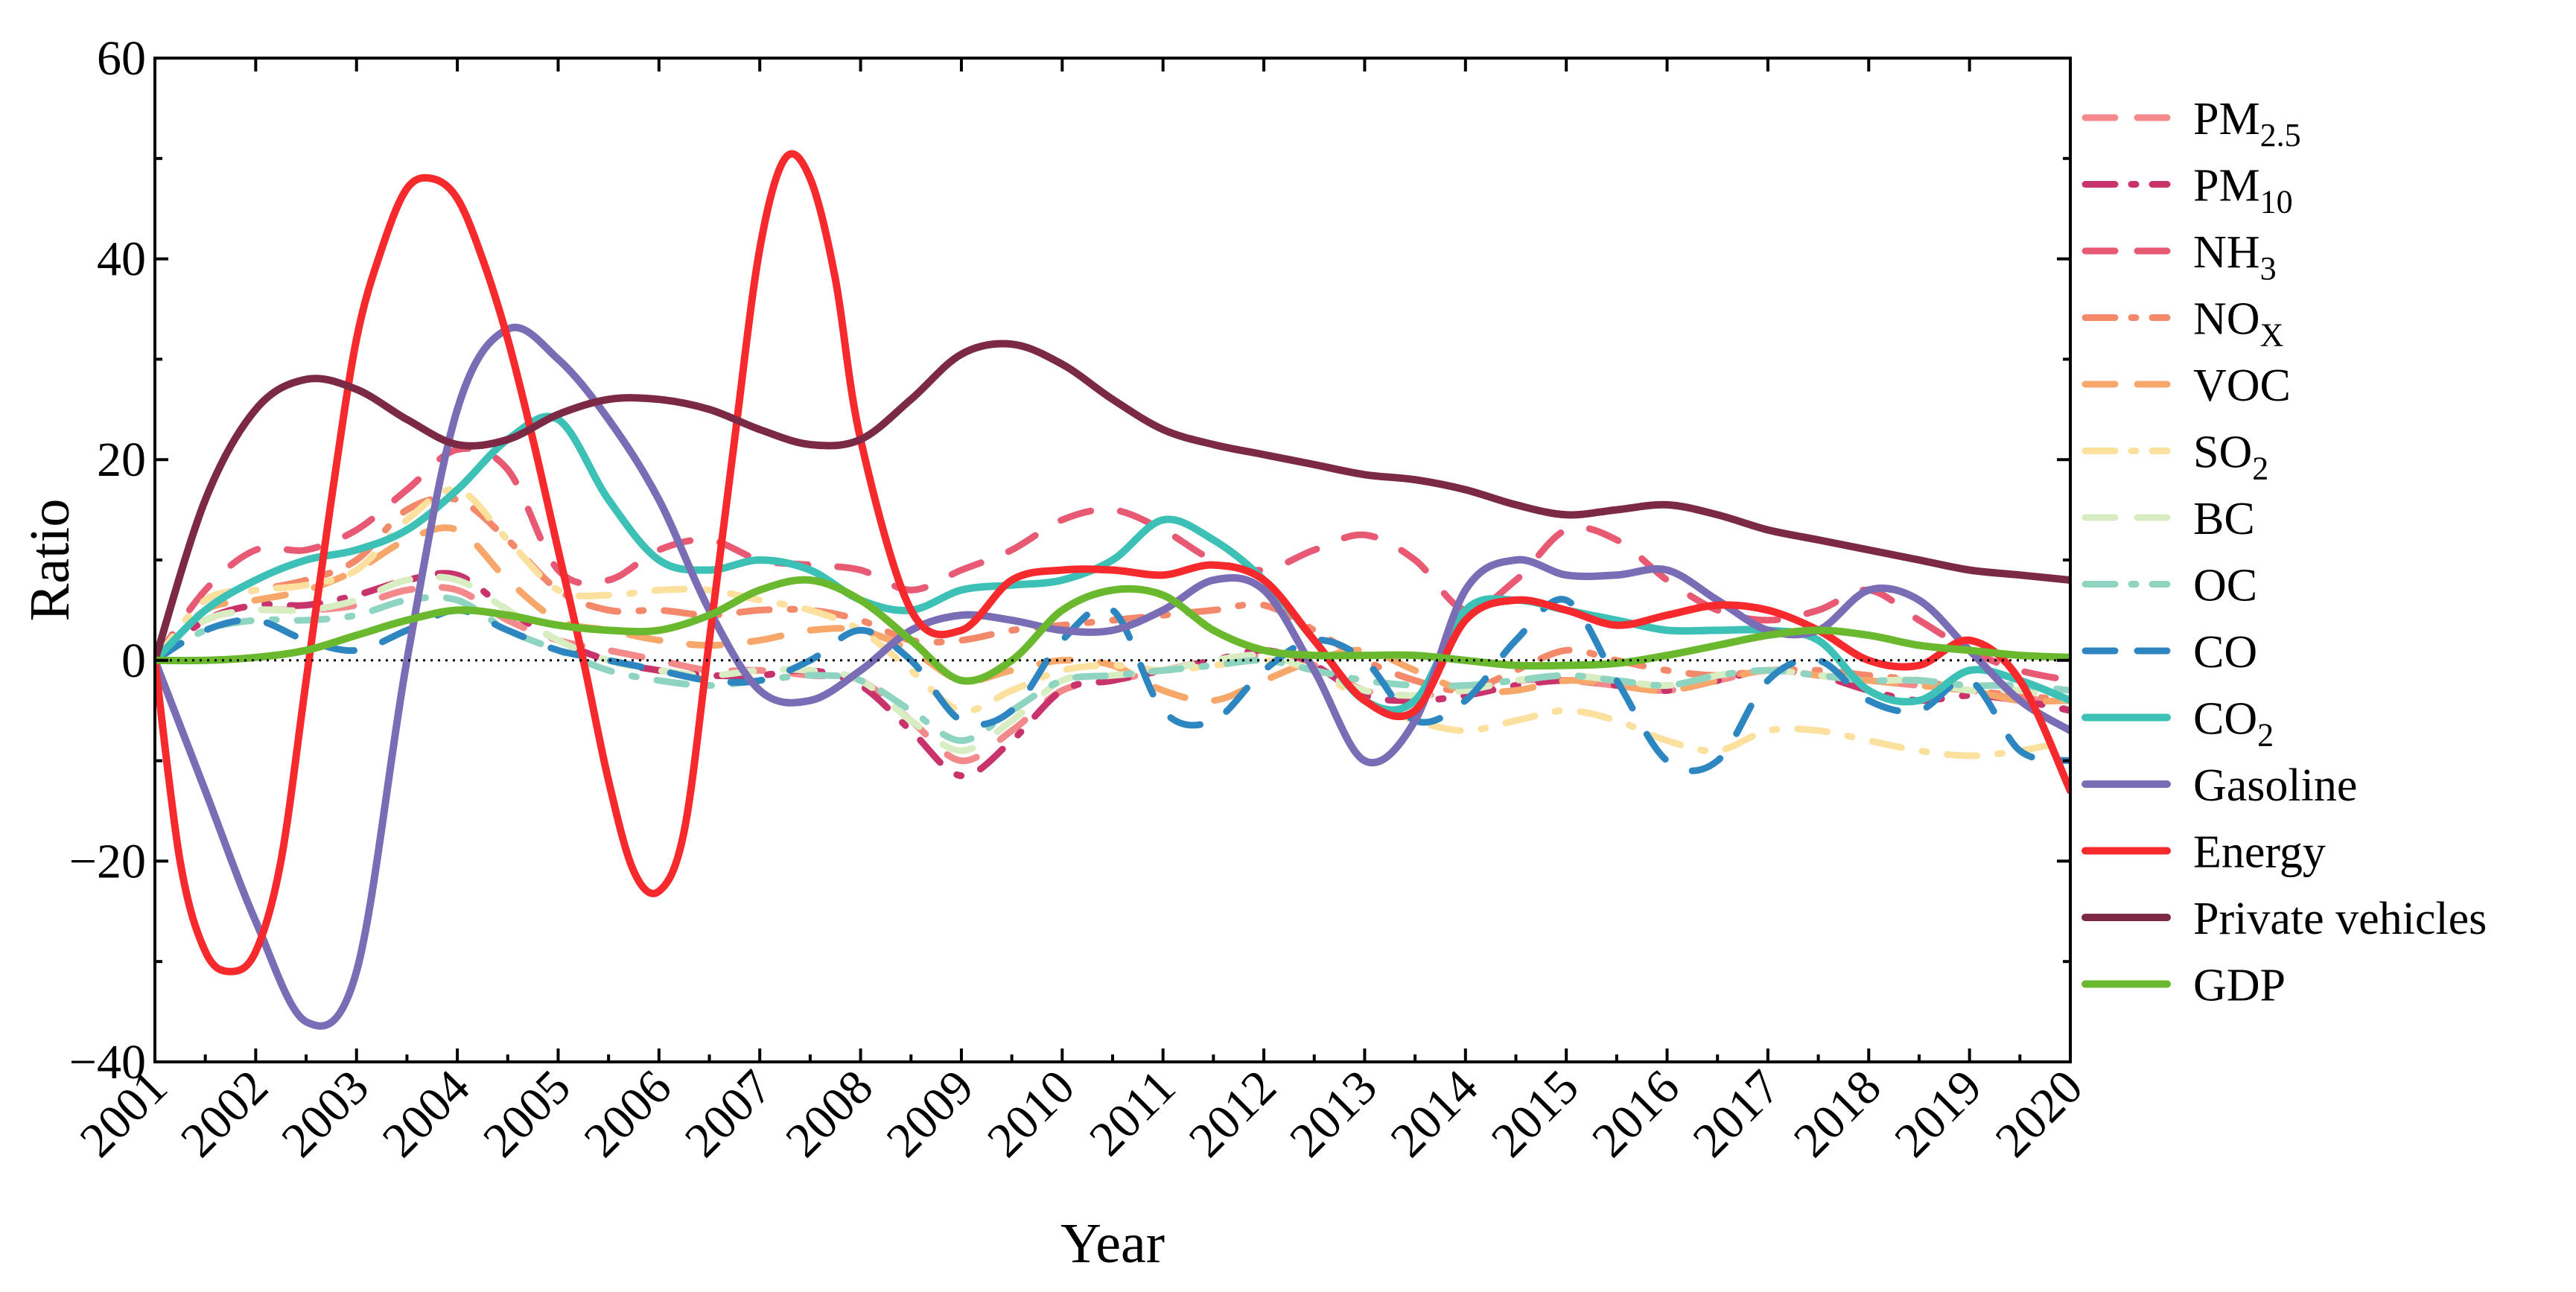  I want to click on legend-label-subscript: 10, so click(2276, 202).